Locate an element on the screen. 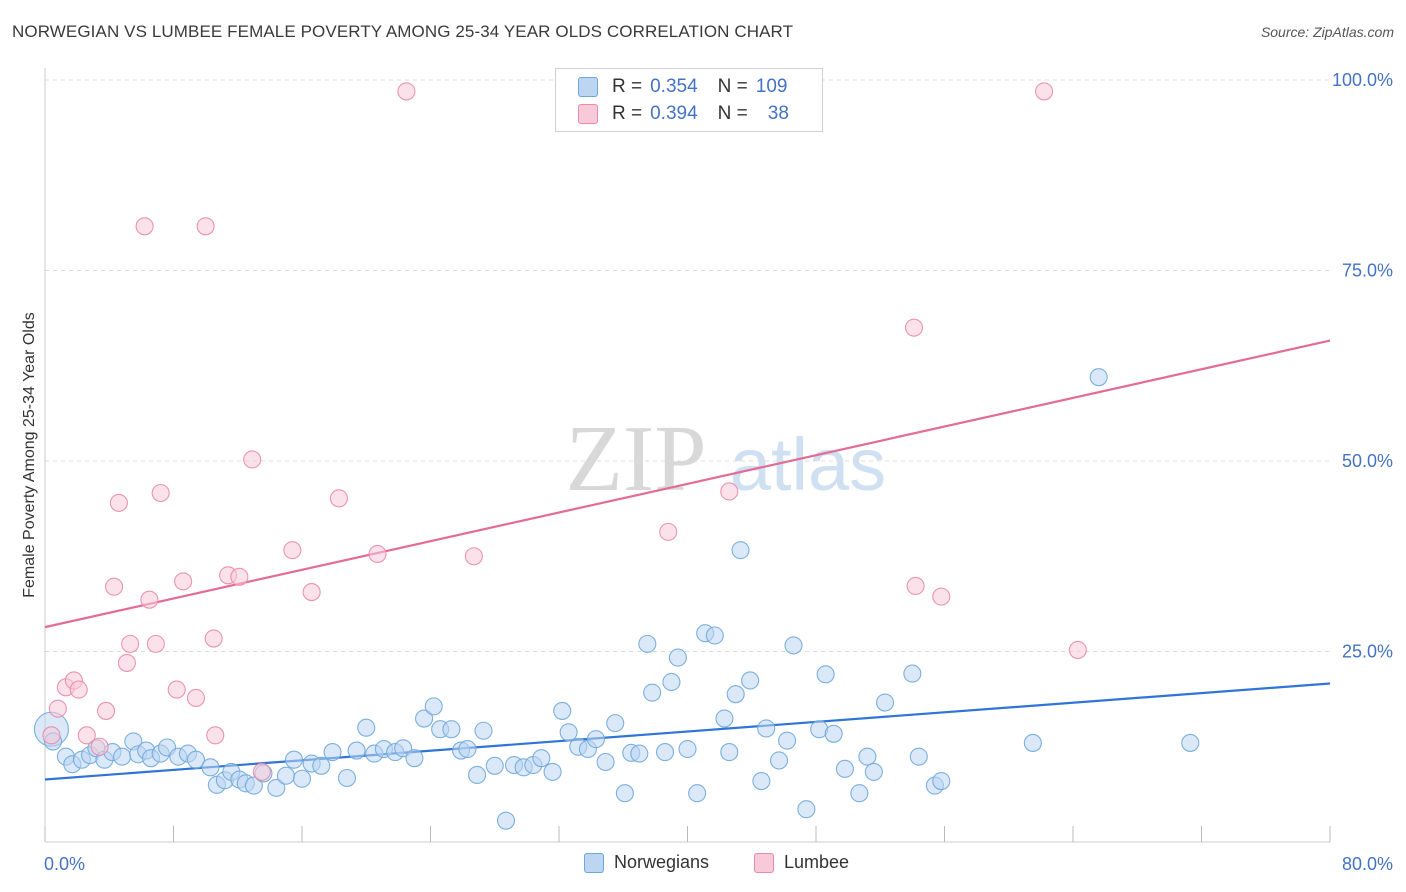  y-tick-label: 25.0% is located at coordinates (1367, 652).